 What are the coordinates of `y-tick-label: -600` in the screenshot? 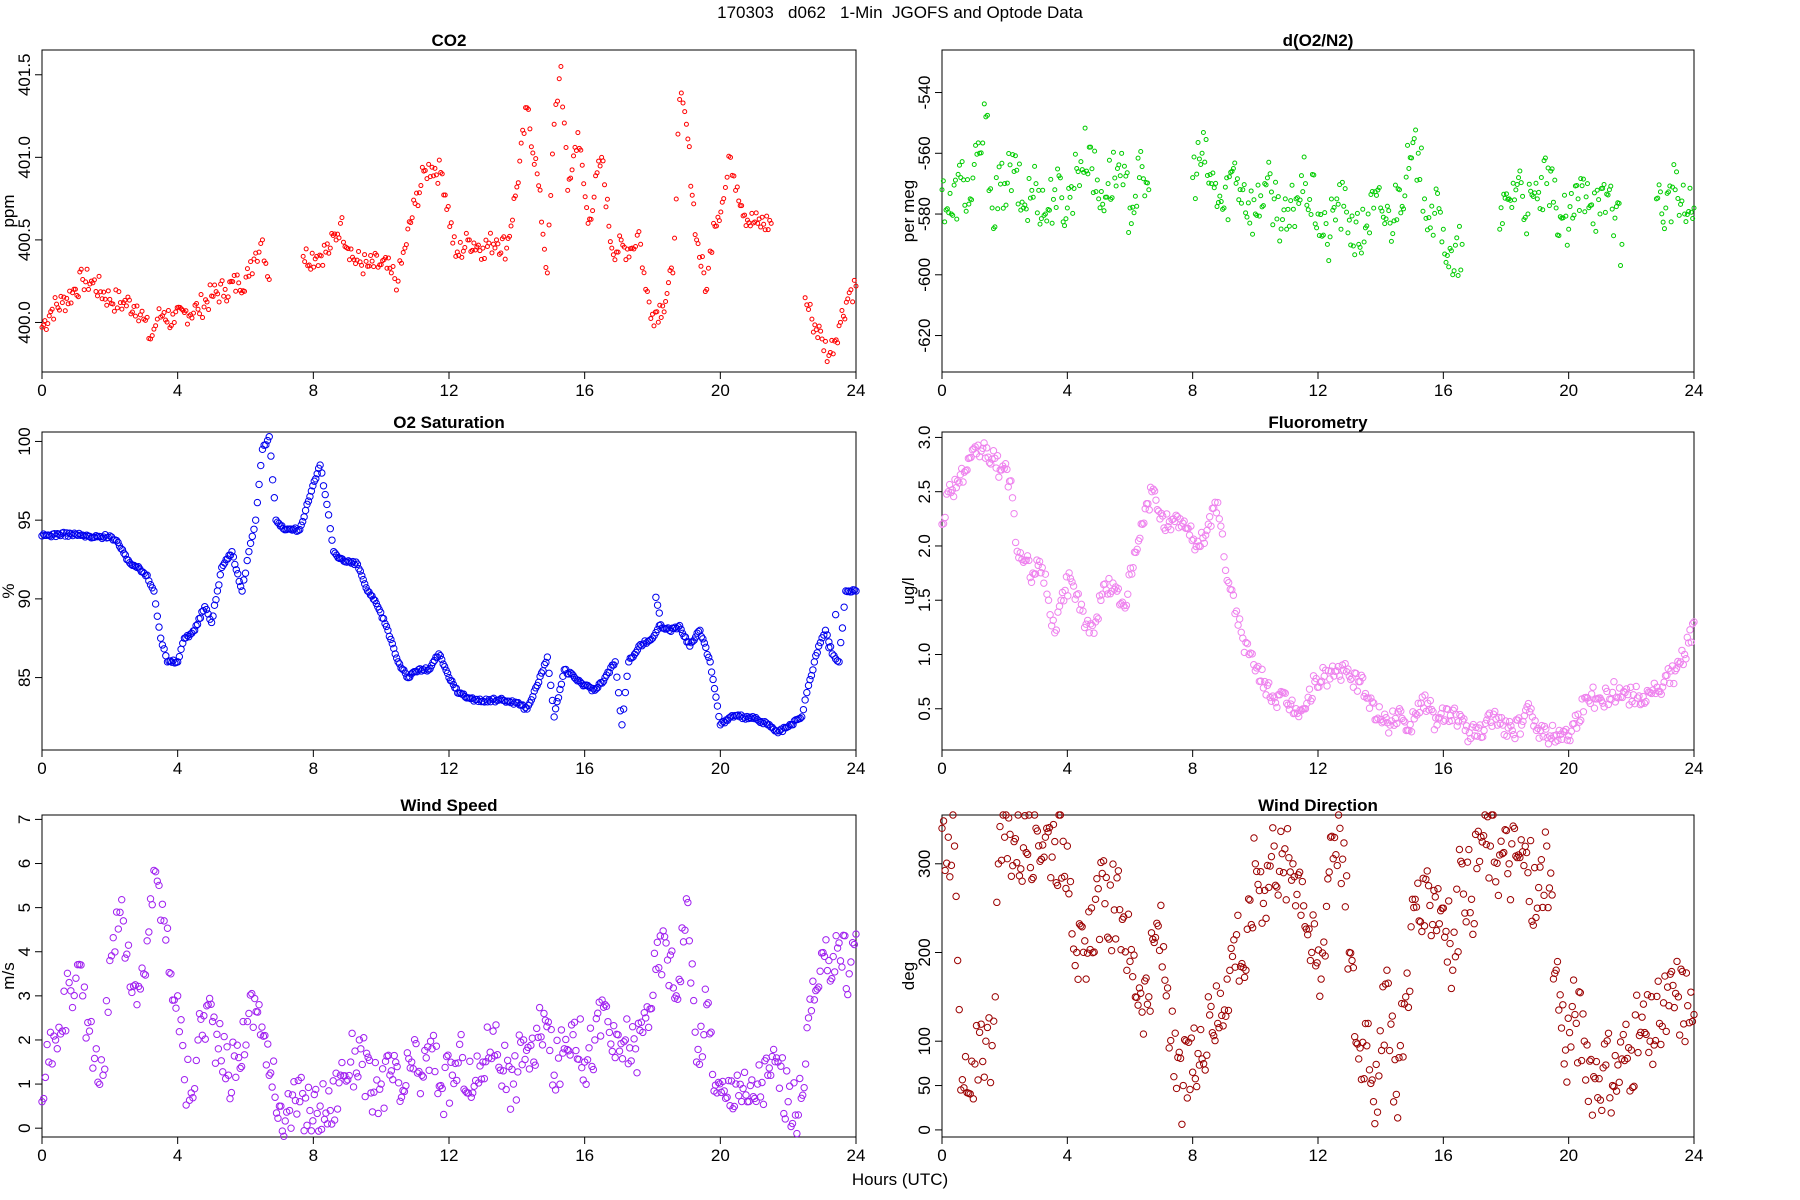 It's located at (924, 275).